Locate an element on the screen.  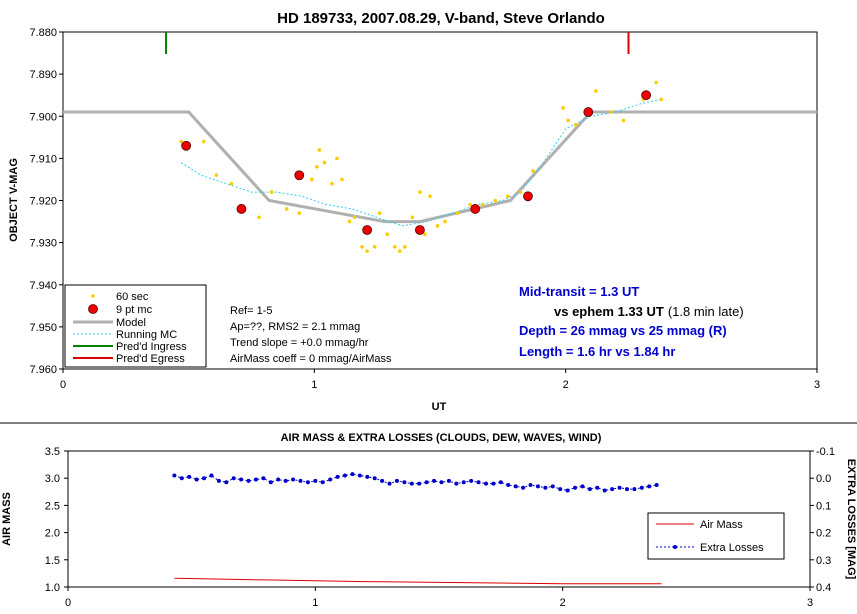
y-tick-label: 7.890 is located at coordinates (43, 75).